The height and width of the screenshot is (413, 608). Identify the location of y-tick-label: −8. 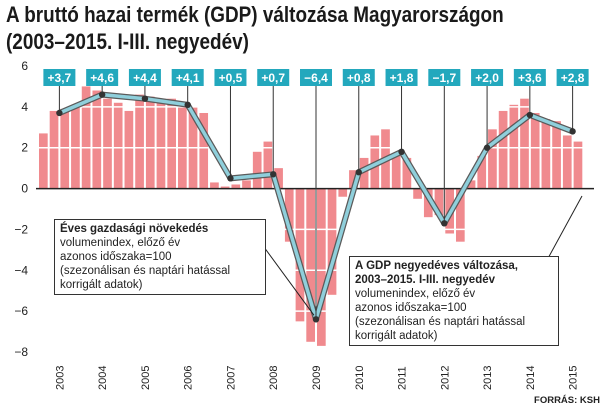
(21, 352).